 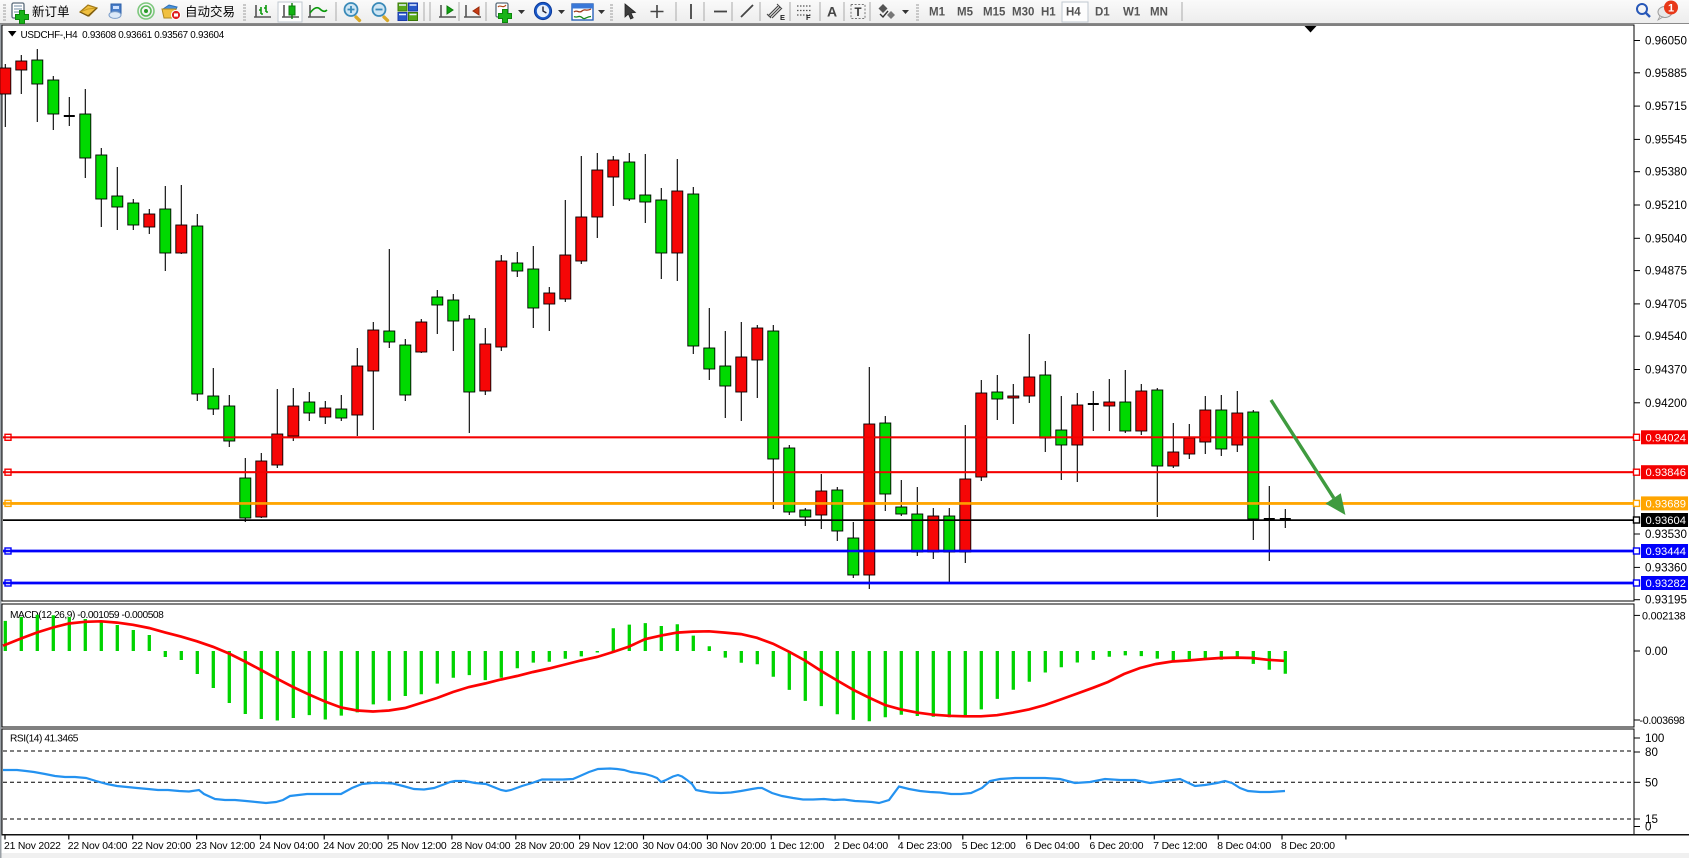 I want to click on svg-text: 29 Nov 12:00, so click(x=609, y=846).